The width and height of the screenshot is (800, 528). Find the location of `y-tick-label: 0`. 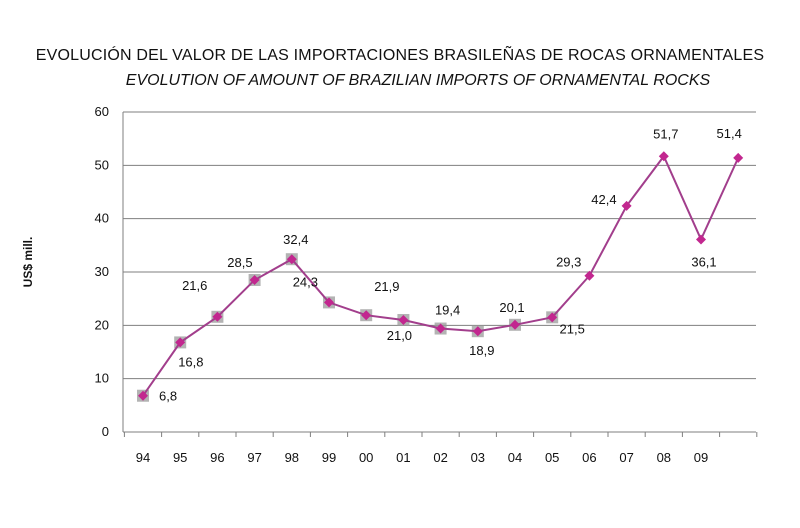

y-tick-label: 0 is located at coordinates (105, 431).